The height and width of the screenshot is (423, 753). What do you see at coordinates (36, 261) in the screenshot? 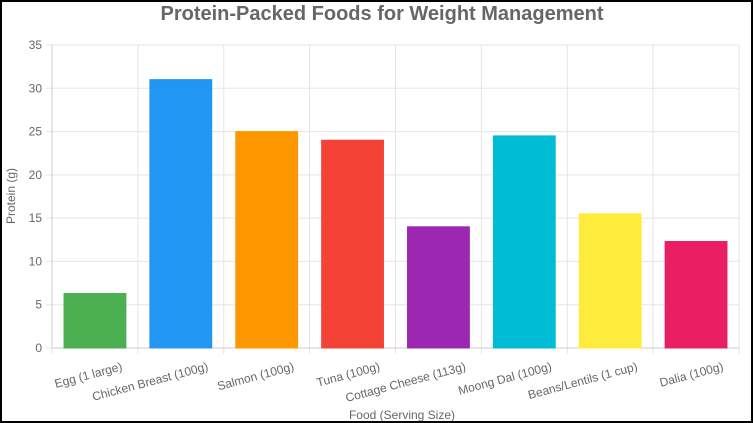
I see `y-tick-label: 10` at bounding box center [36, 261].